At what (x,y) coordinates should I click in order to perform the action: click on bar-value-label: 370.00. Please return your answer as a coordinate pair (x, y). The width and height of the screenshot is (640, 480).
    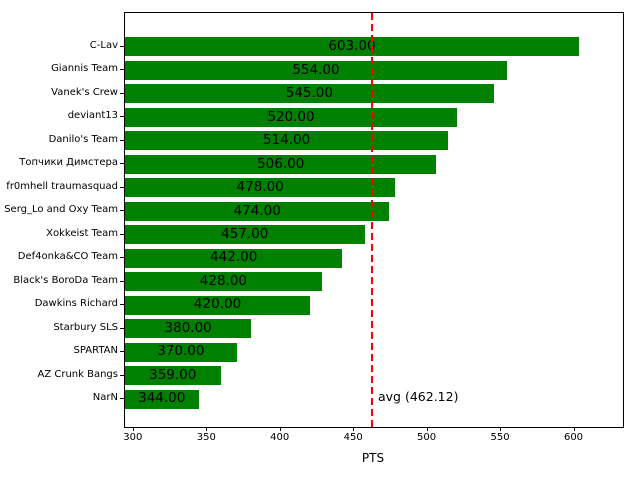
    Looking at the image, I should click on (181, 351).